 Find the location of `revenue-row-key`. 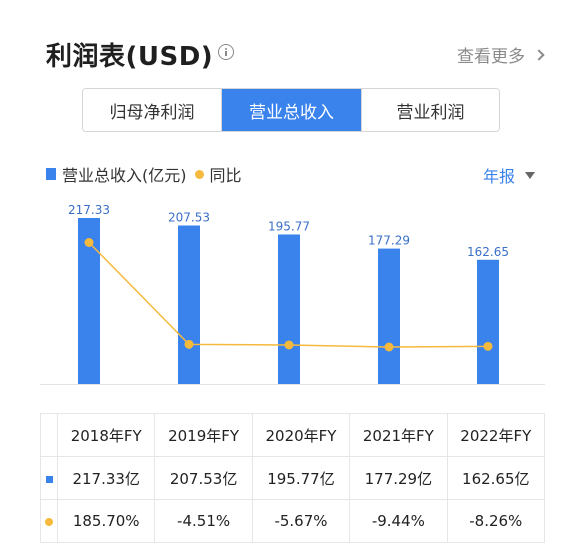

revenue-row-key is located at coordinates (49, 478).